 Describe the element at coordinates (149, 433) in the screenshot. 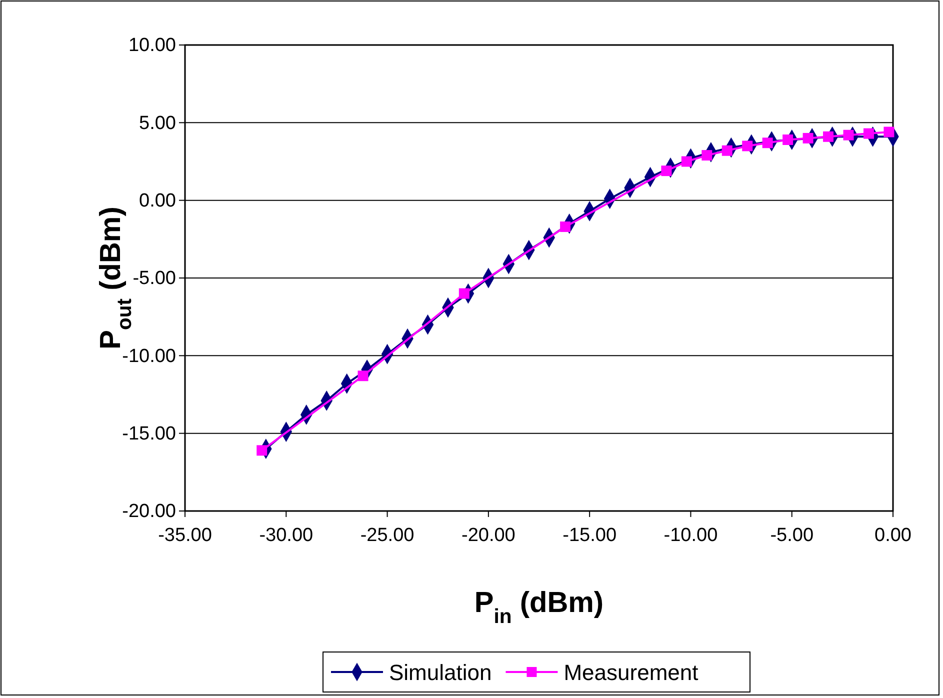

I see `y-tick-label: -15.00` at that location.